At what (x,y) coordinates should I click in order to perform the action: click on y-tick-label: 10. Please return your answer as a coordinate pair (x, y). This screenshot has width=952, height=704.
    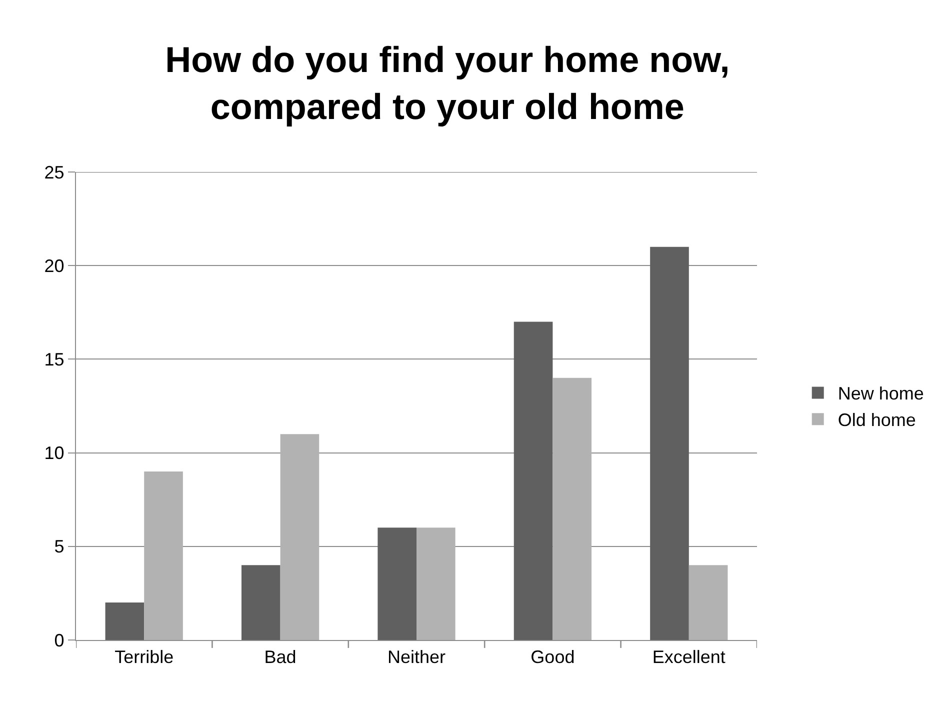
    Looking at the image, I should click on (54, 453).